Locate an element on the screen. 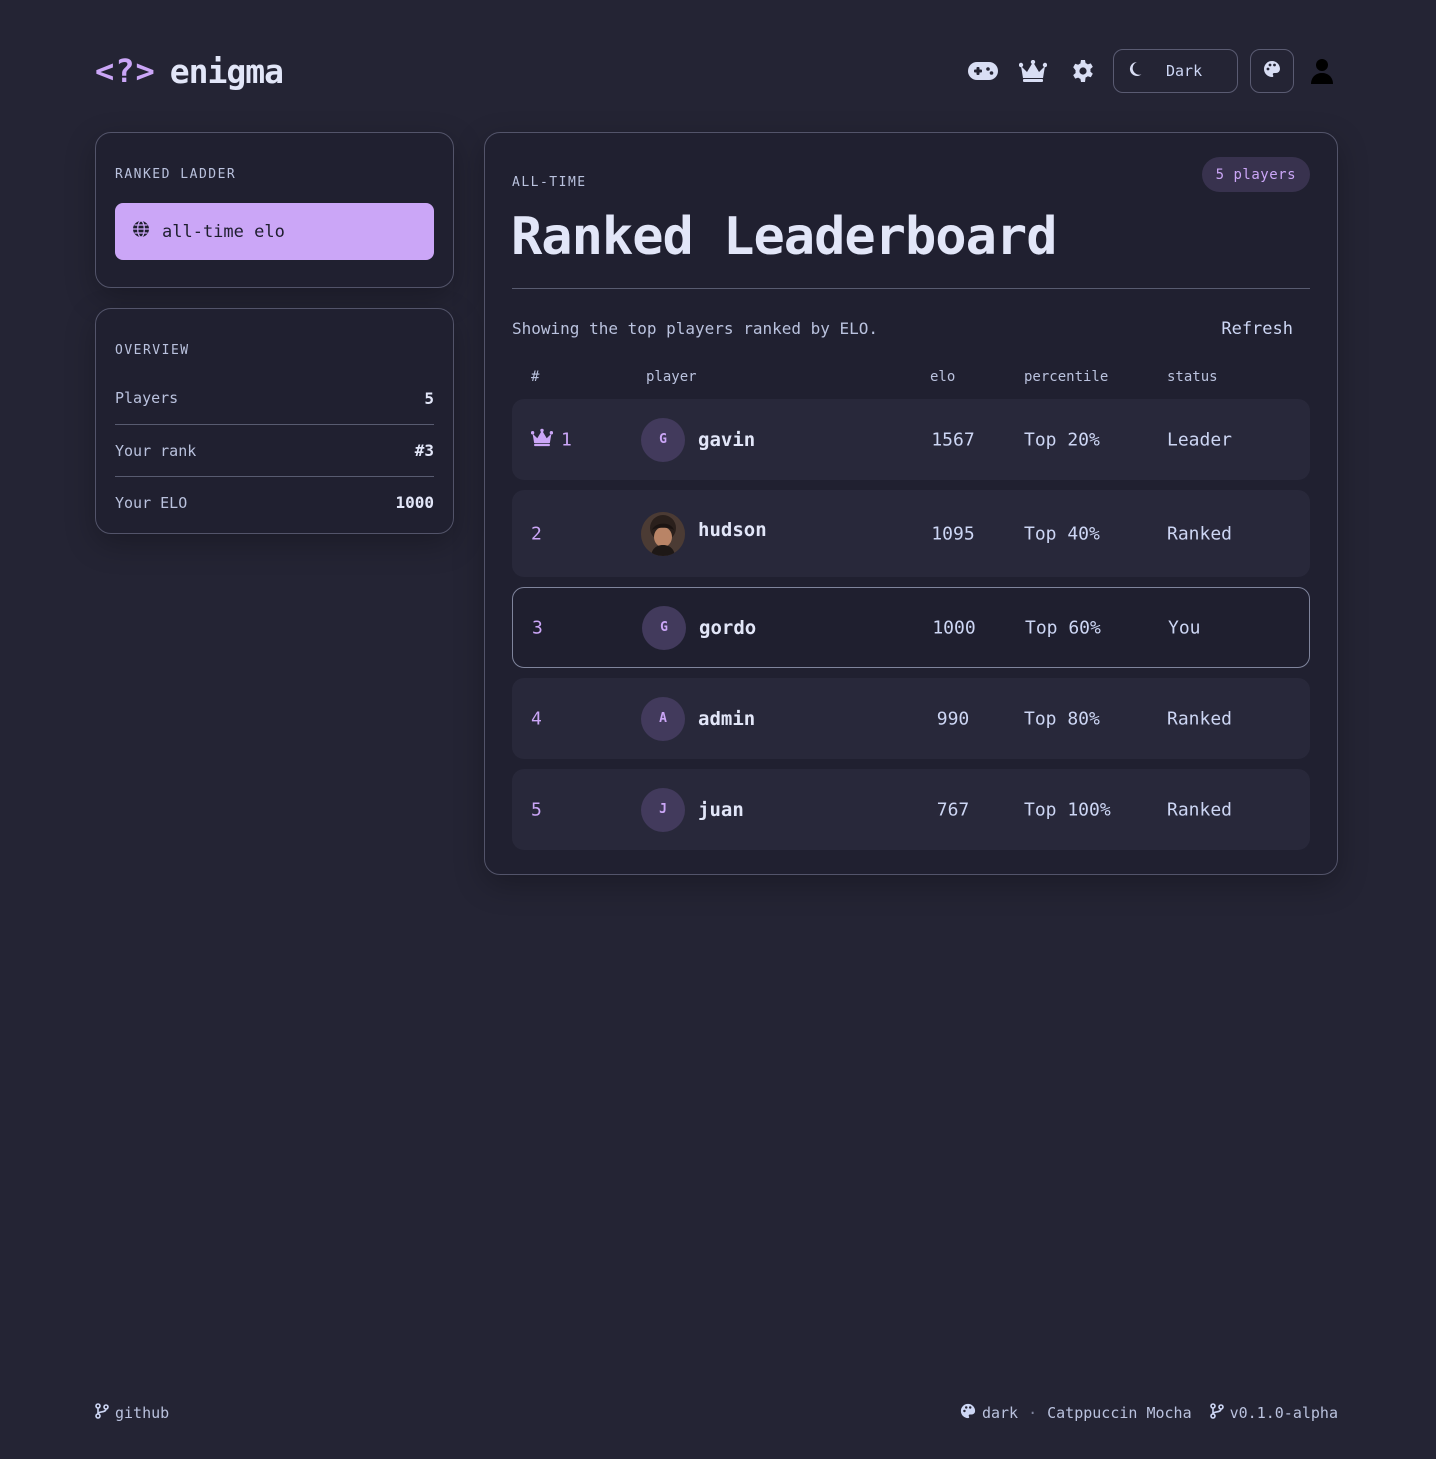 The width and height of the screenshot is (1436, 1459). player-name: hudson is located at coordinates (732, 530).